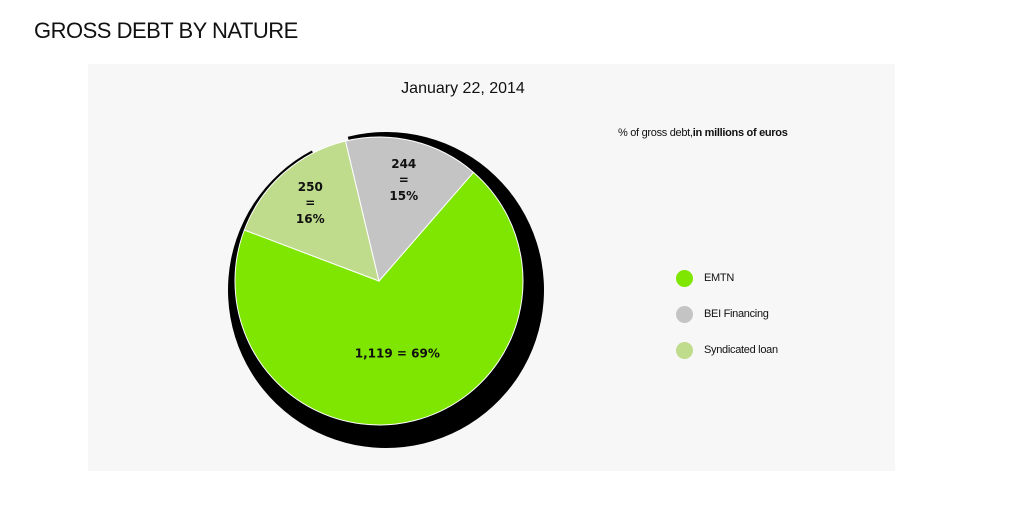 The height and width of the screenshot is (517, 1022). What do you see at coordinates (655, 133) in the screenshot?
I see `unit-label-prefix: % of gross debt,` at bounding box center [655, 133].